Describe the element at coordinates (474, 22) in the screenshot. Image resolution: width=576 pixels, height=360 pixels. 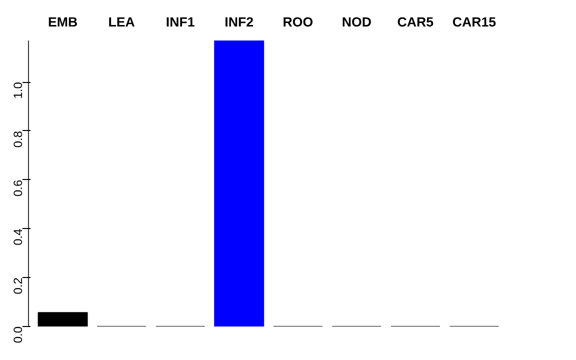
I see `x-tick-label: CAR15` at that location.